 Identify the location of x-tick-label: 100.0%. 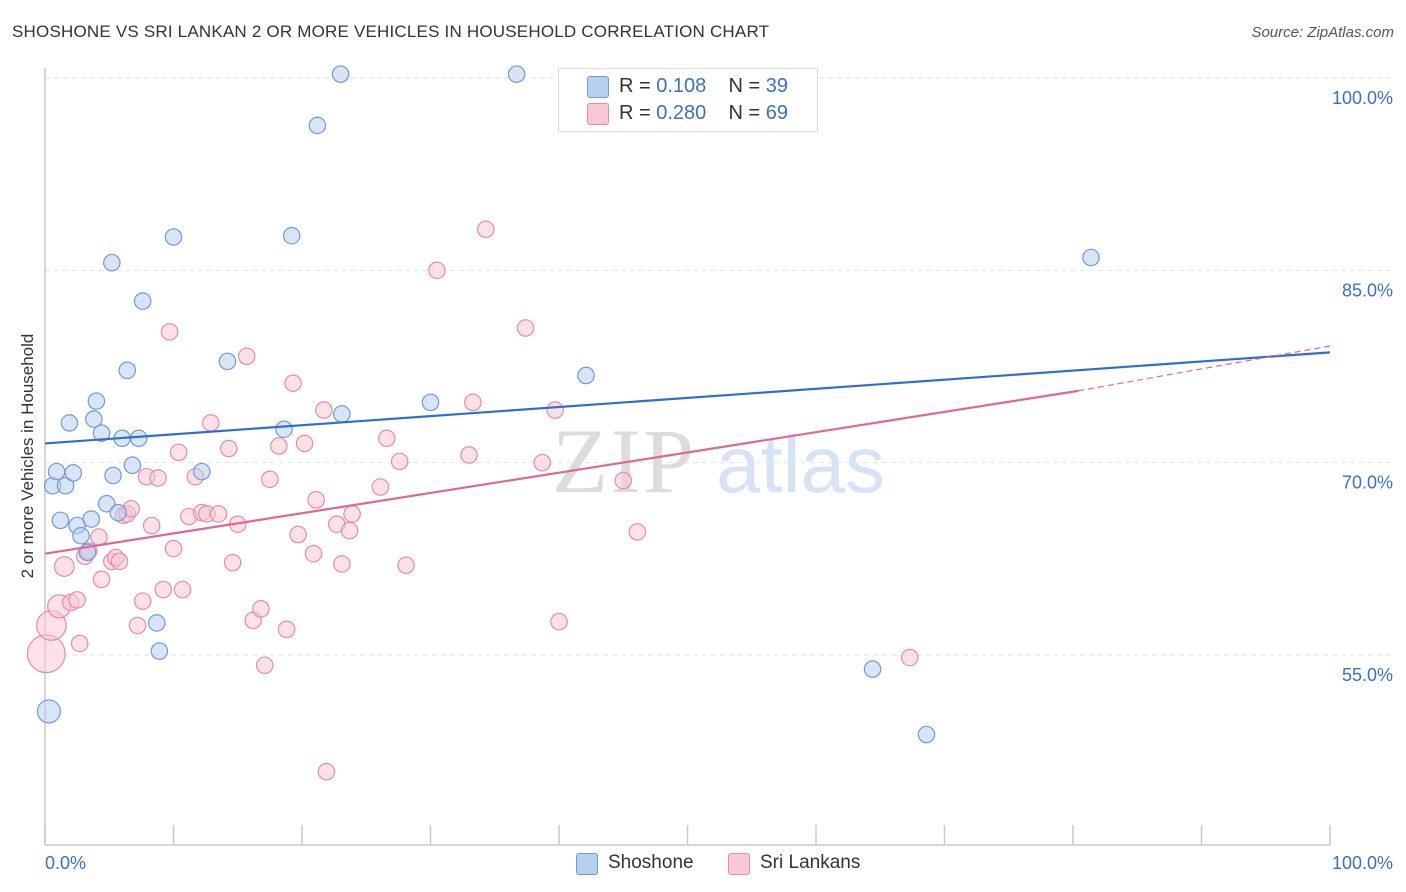
(1362, 863).